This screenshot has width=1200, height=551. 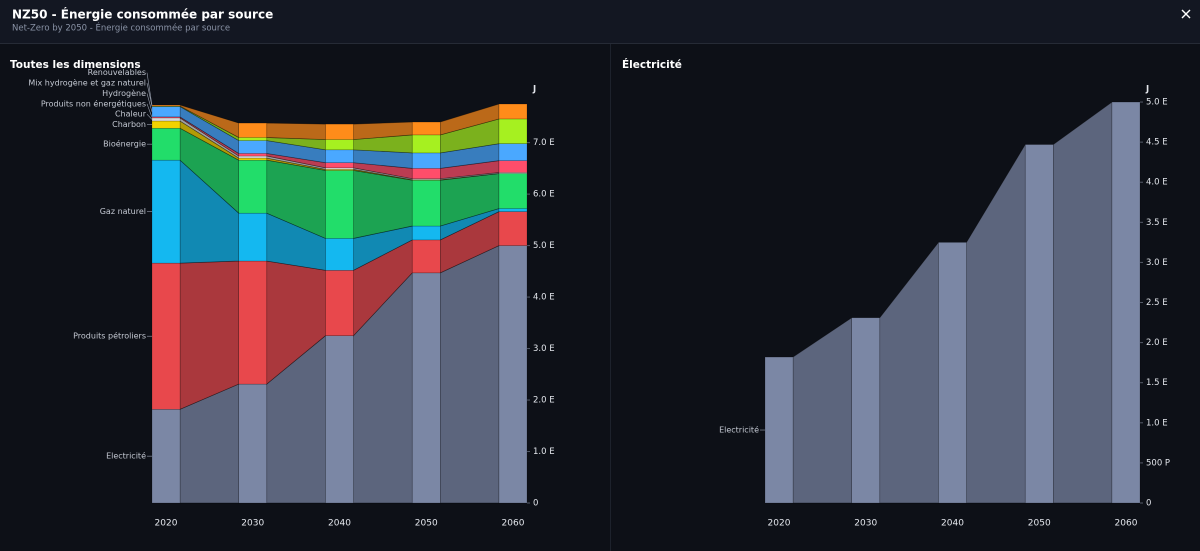 What do you see at coordinates (142, 14) in the screenshot?
I see `header-title: NZ50 - Énergie consommée par source` at bounding box center [142, 14].